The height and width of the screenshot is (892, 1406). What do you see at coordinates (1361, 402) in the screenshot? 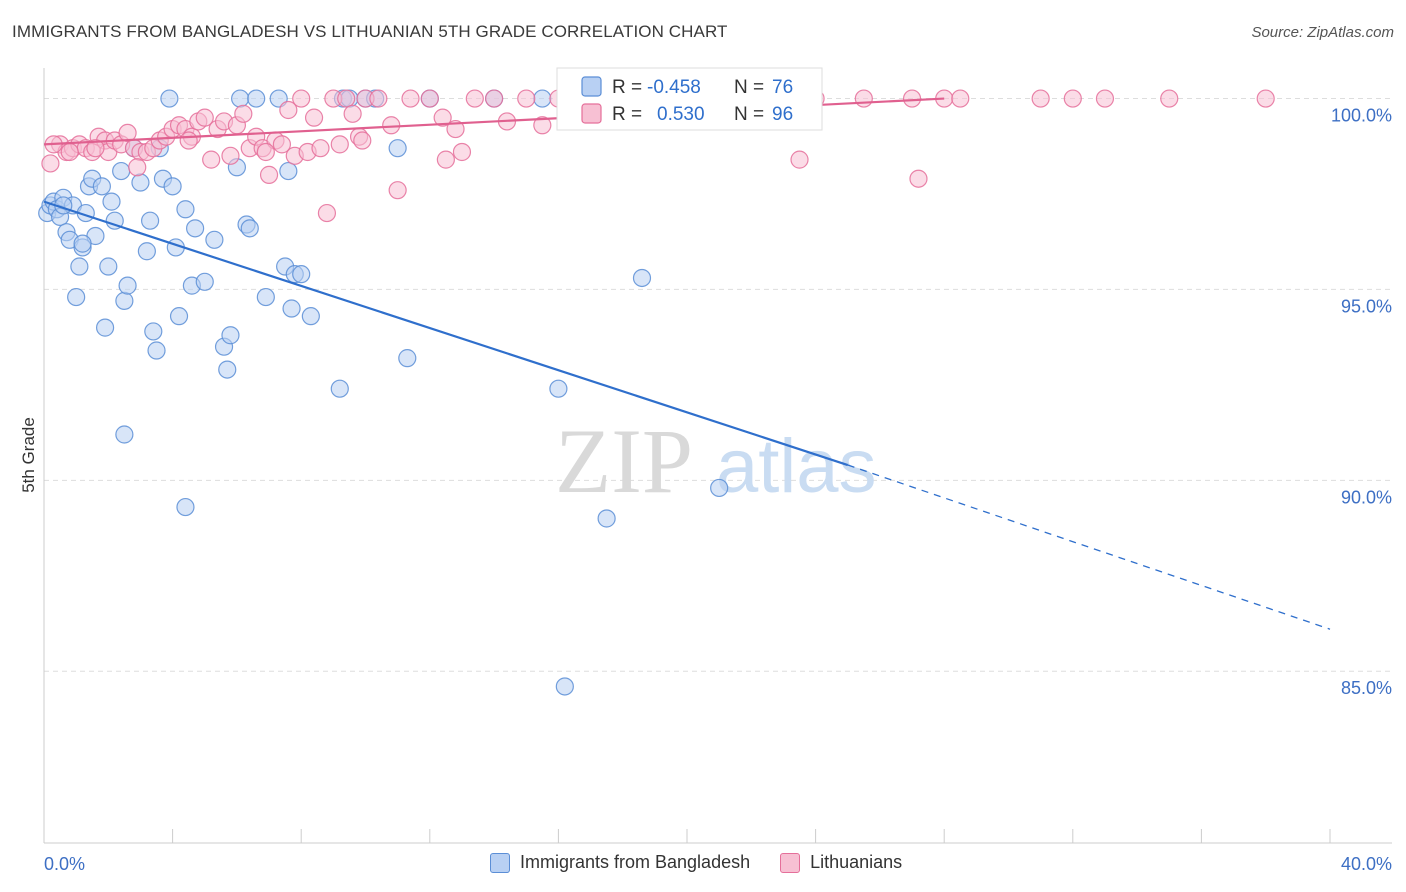
I see `y-tick-labels: 100.0% 95.0% 90.0% 85.0%` at bounding box center [1361, 402].